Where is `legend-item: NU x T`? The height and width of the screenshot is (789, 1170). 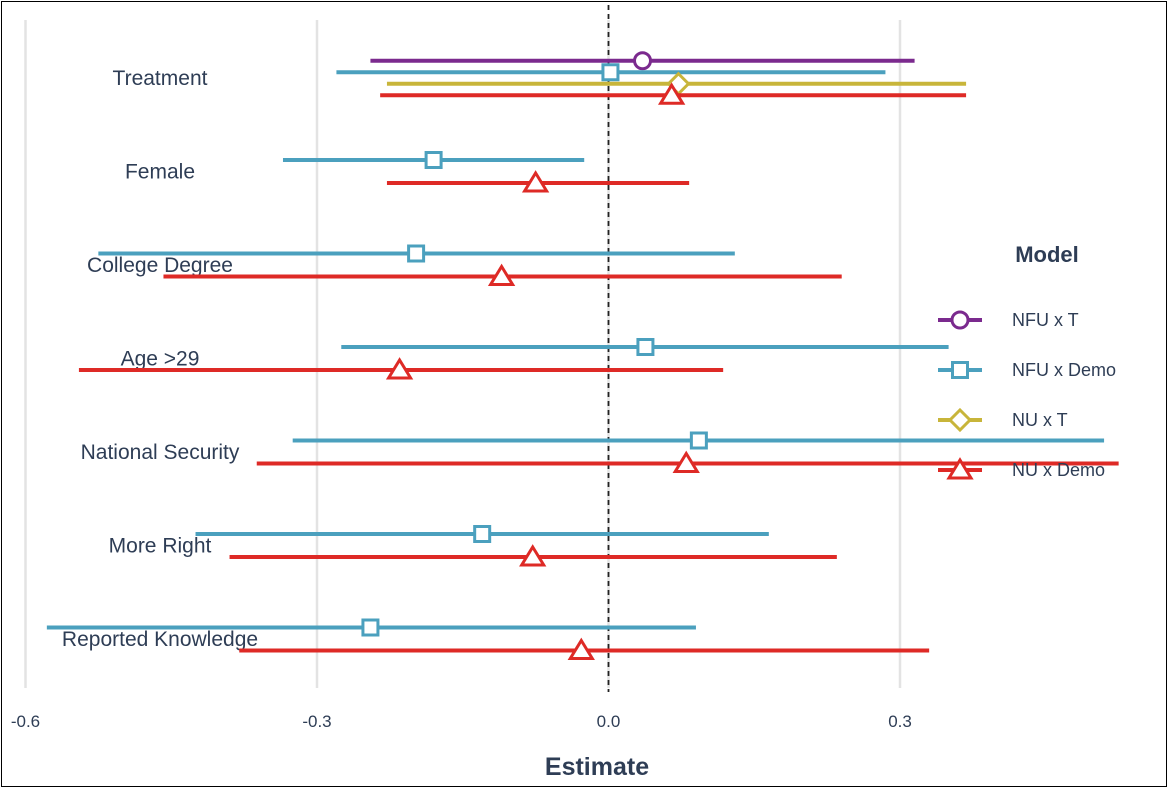 legend-item: NU x T is located at coordinates (1003, 420).